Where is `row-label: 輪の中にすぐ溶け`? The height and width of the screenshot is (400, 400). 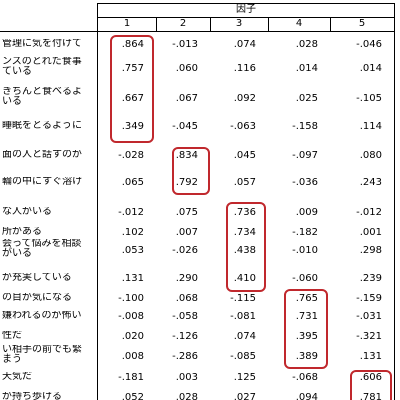 row-label: 輪の中にすぐ溶け is located at coordinates (48, 182).